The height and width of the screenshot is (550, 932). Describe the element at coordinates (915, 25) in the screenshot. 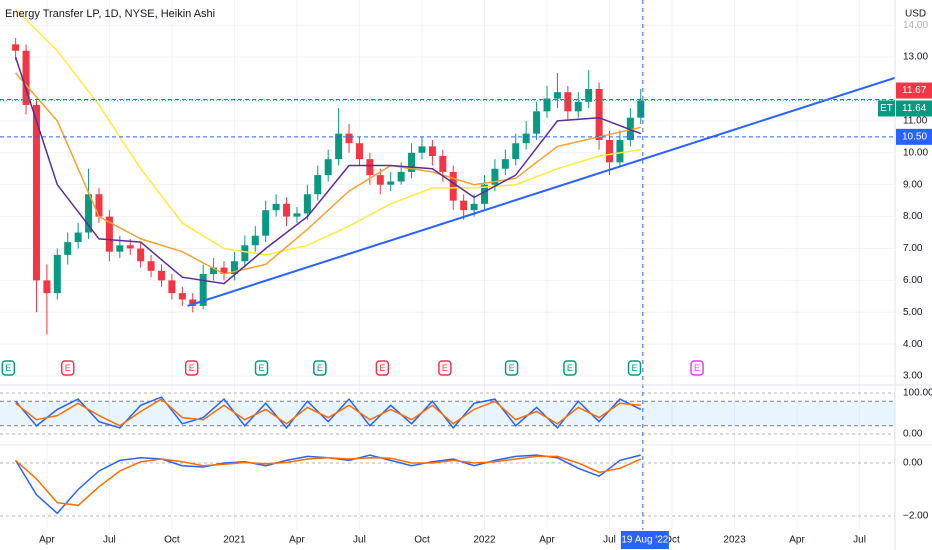

I see `y-tick-label: 14.00` at that location.